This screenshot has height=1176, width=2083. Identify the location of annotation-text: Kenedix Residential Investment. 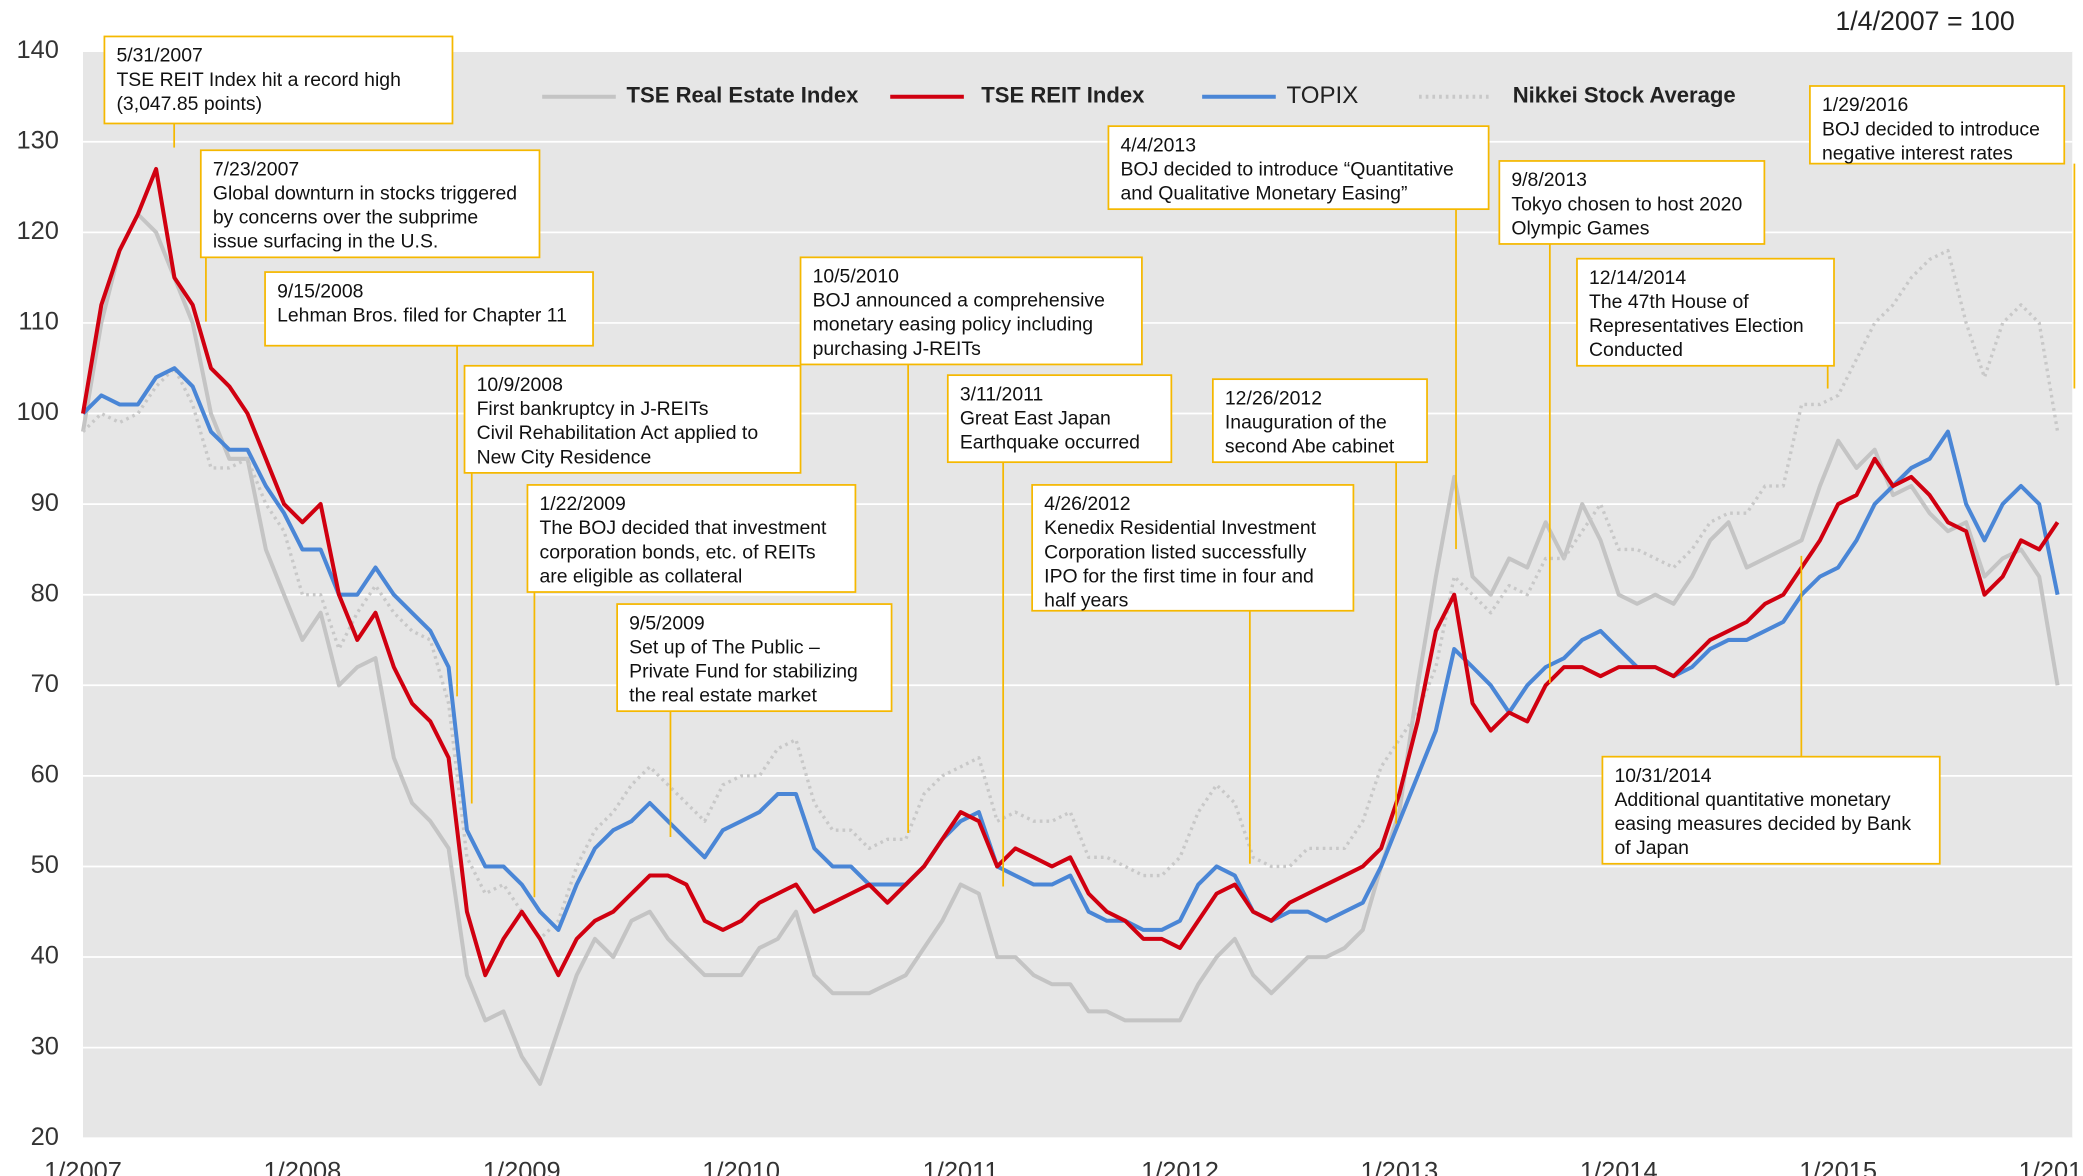
(1180, 528).